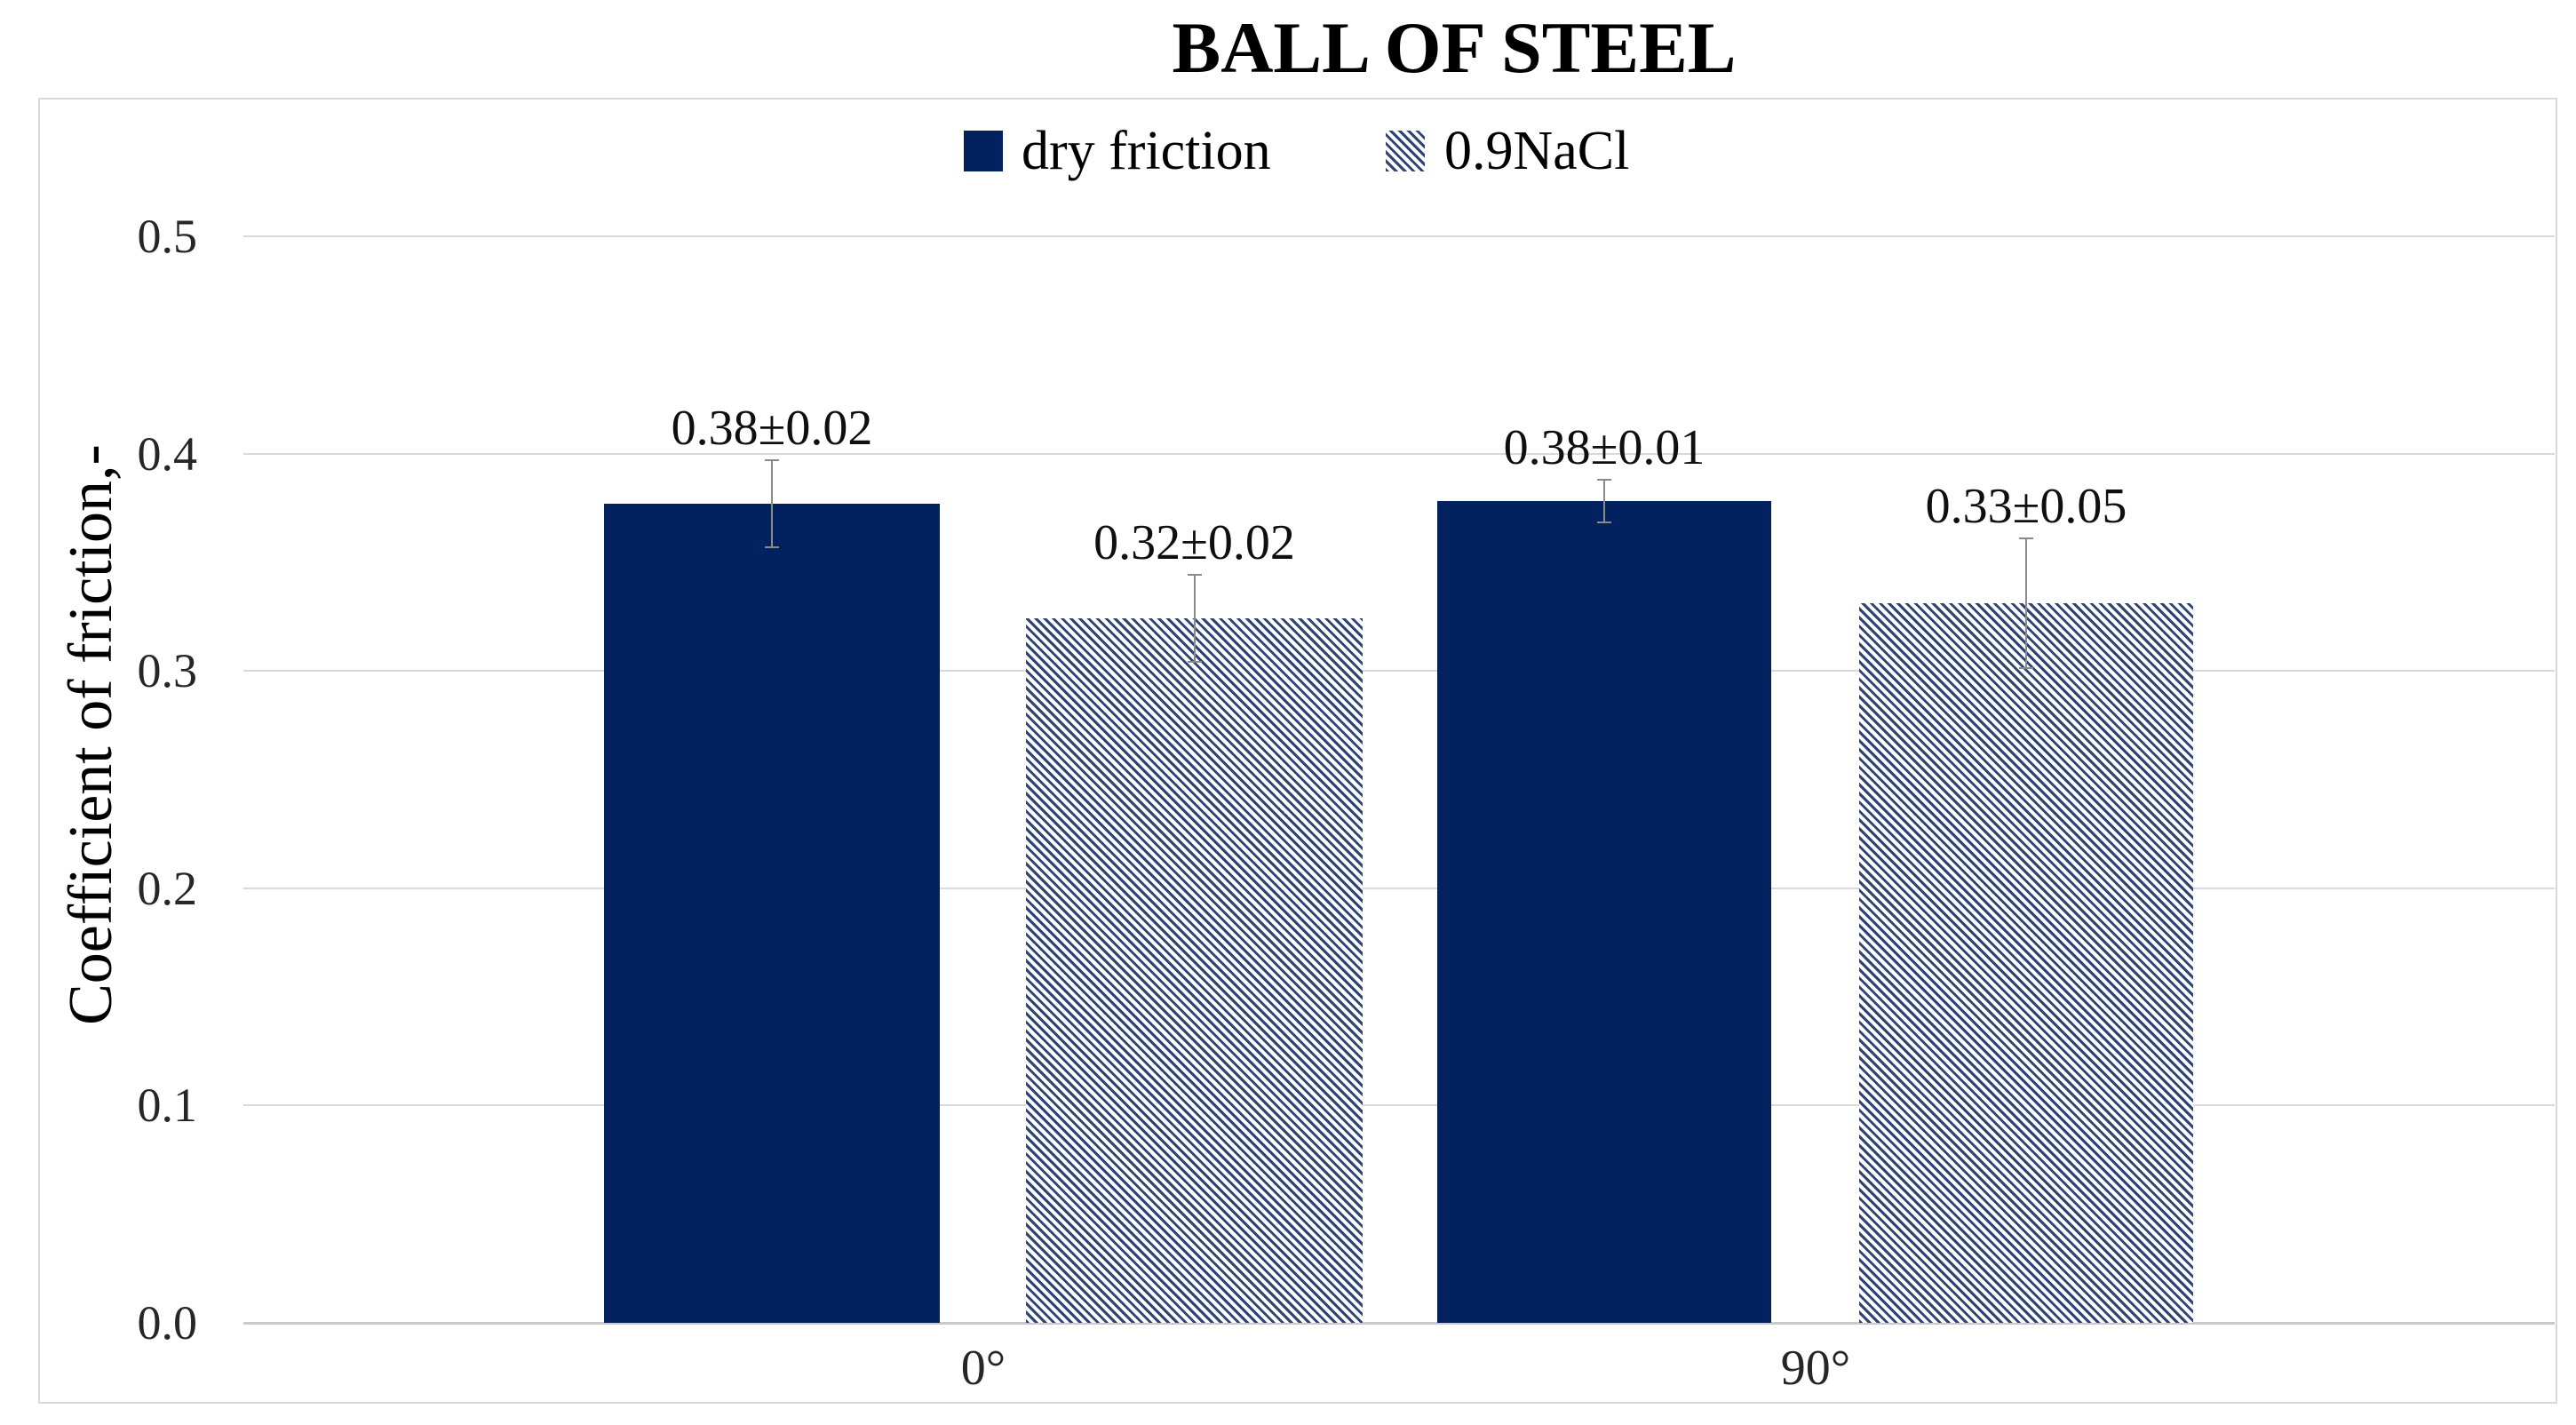  Describe the element at coordinates (91, 734) in the screenshot. I see `y-axis-title: Coefficient of friction,-` at that location.